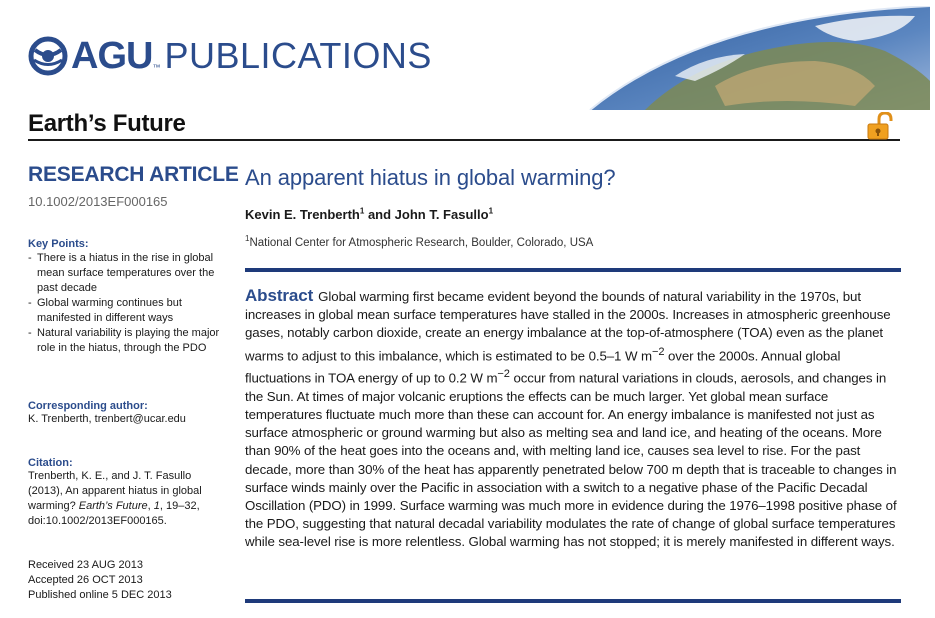 The width and height of the screenshot is (935, 618). I want to click on author-name: Kevin E. Trenberth, so click(302, 214).